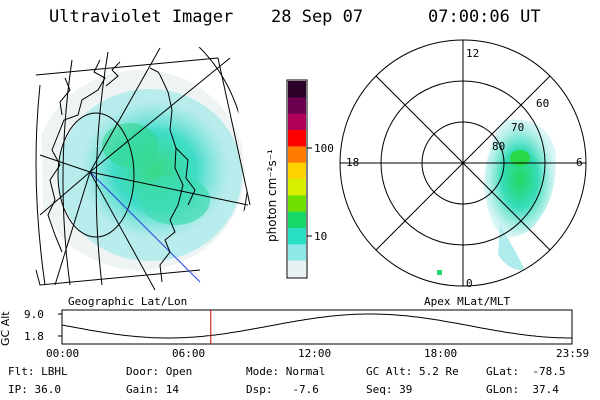  Describe the element at coordinates (441, 353) in the screenshot. I see `altitude-xtick-3: 18:00` at that location.